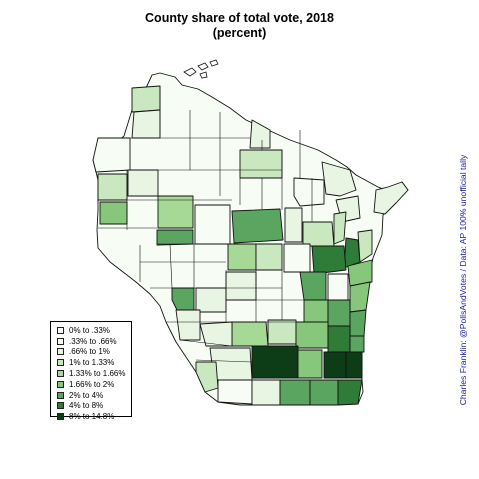 The image size is (479, 479). I want to click on legend-item: 2% to 4%, so click(94, 395).